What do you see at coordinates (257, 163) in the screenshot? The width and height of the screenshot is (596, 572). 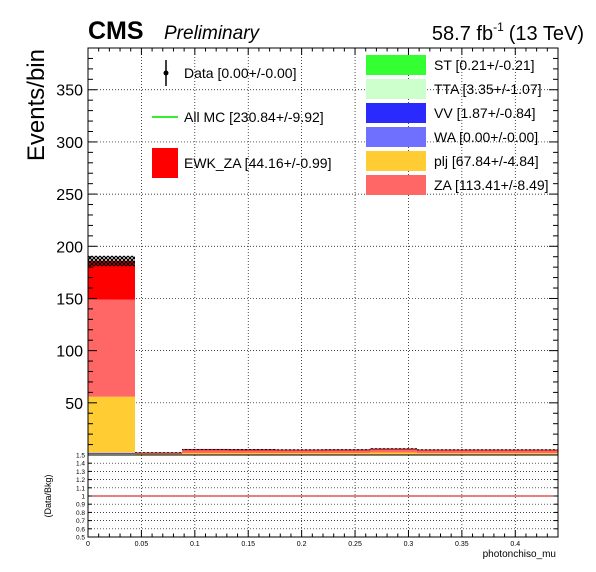 I see `legend-ewk-za-label: EWK_ZA [44.16+/-0.99]` at bounding box center [257, 163].